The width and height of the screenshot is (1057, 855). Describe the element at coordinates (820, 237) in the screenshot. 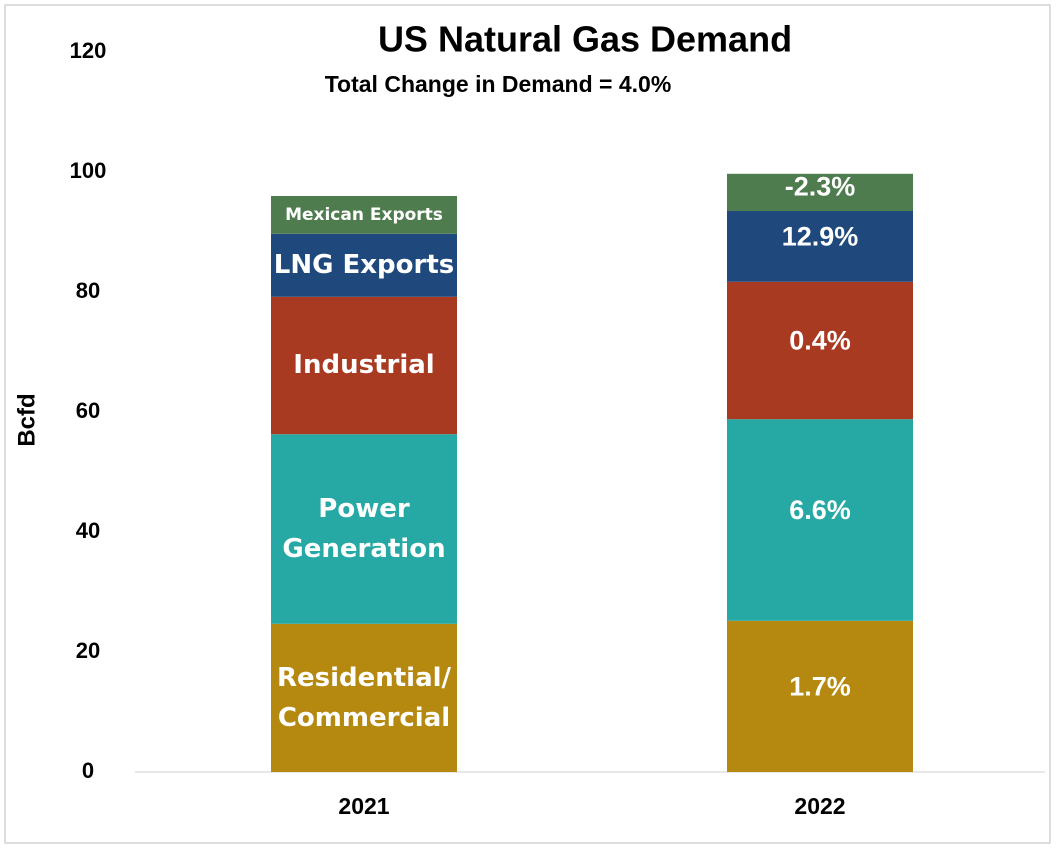

I see `change-annotation: 12.9%` at that location.